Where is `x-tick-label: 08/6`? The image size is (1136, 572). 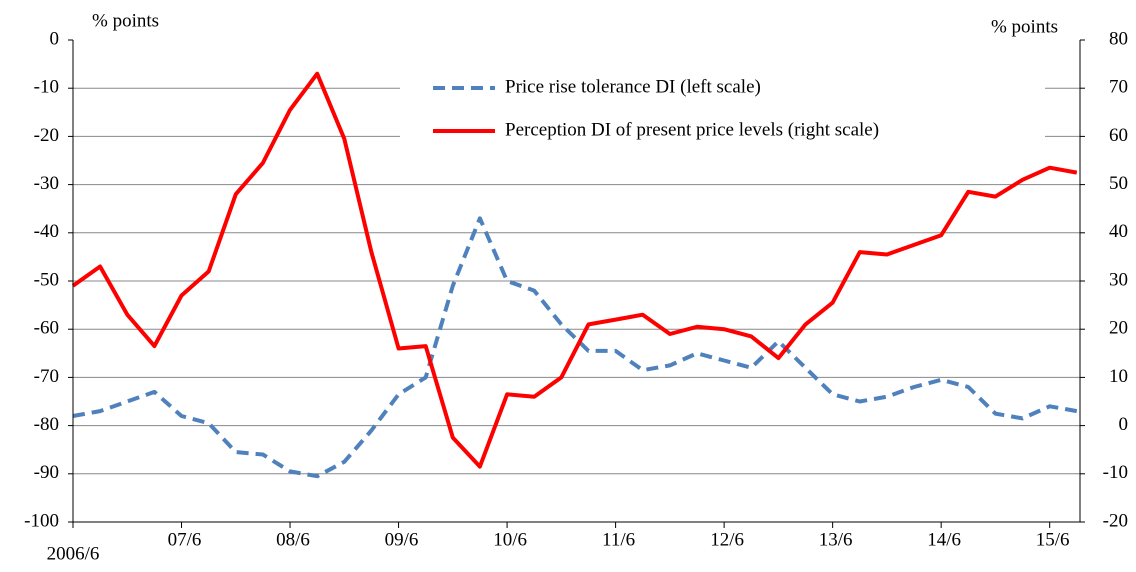 x-tick-label: 08/6 is located at coordinates (293, 539).